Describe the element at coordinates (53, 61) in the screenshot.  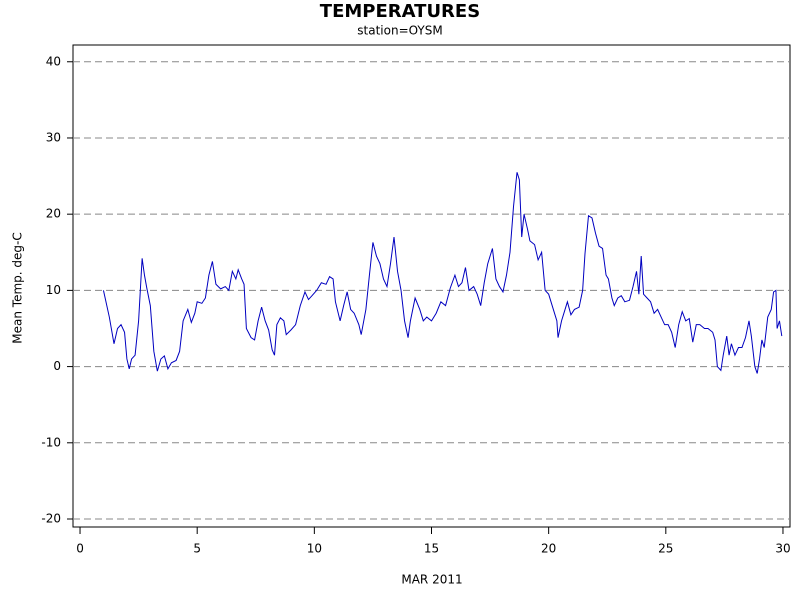
I see `y-tick-label: 40` at that location.